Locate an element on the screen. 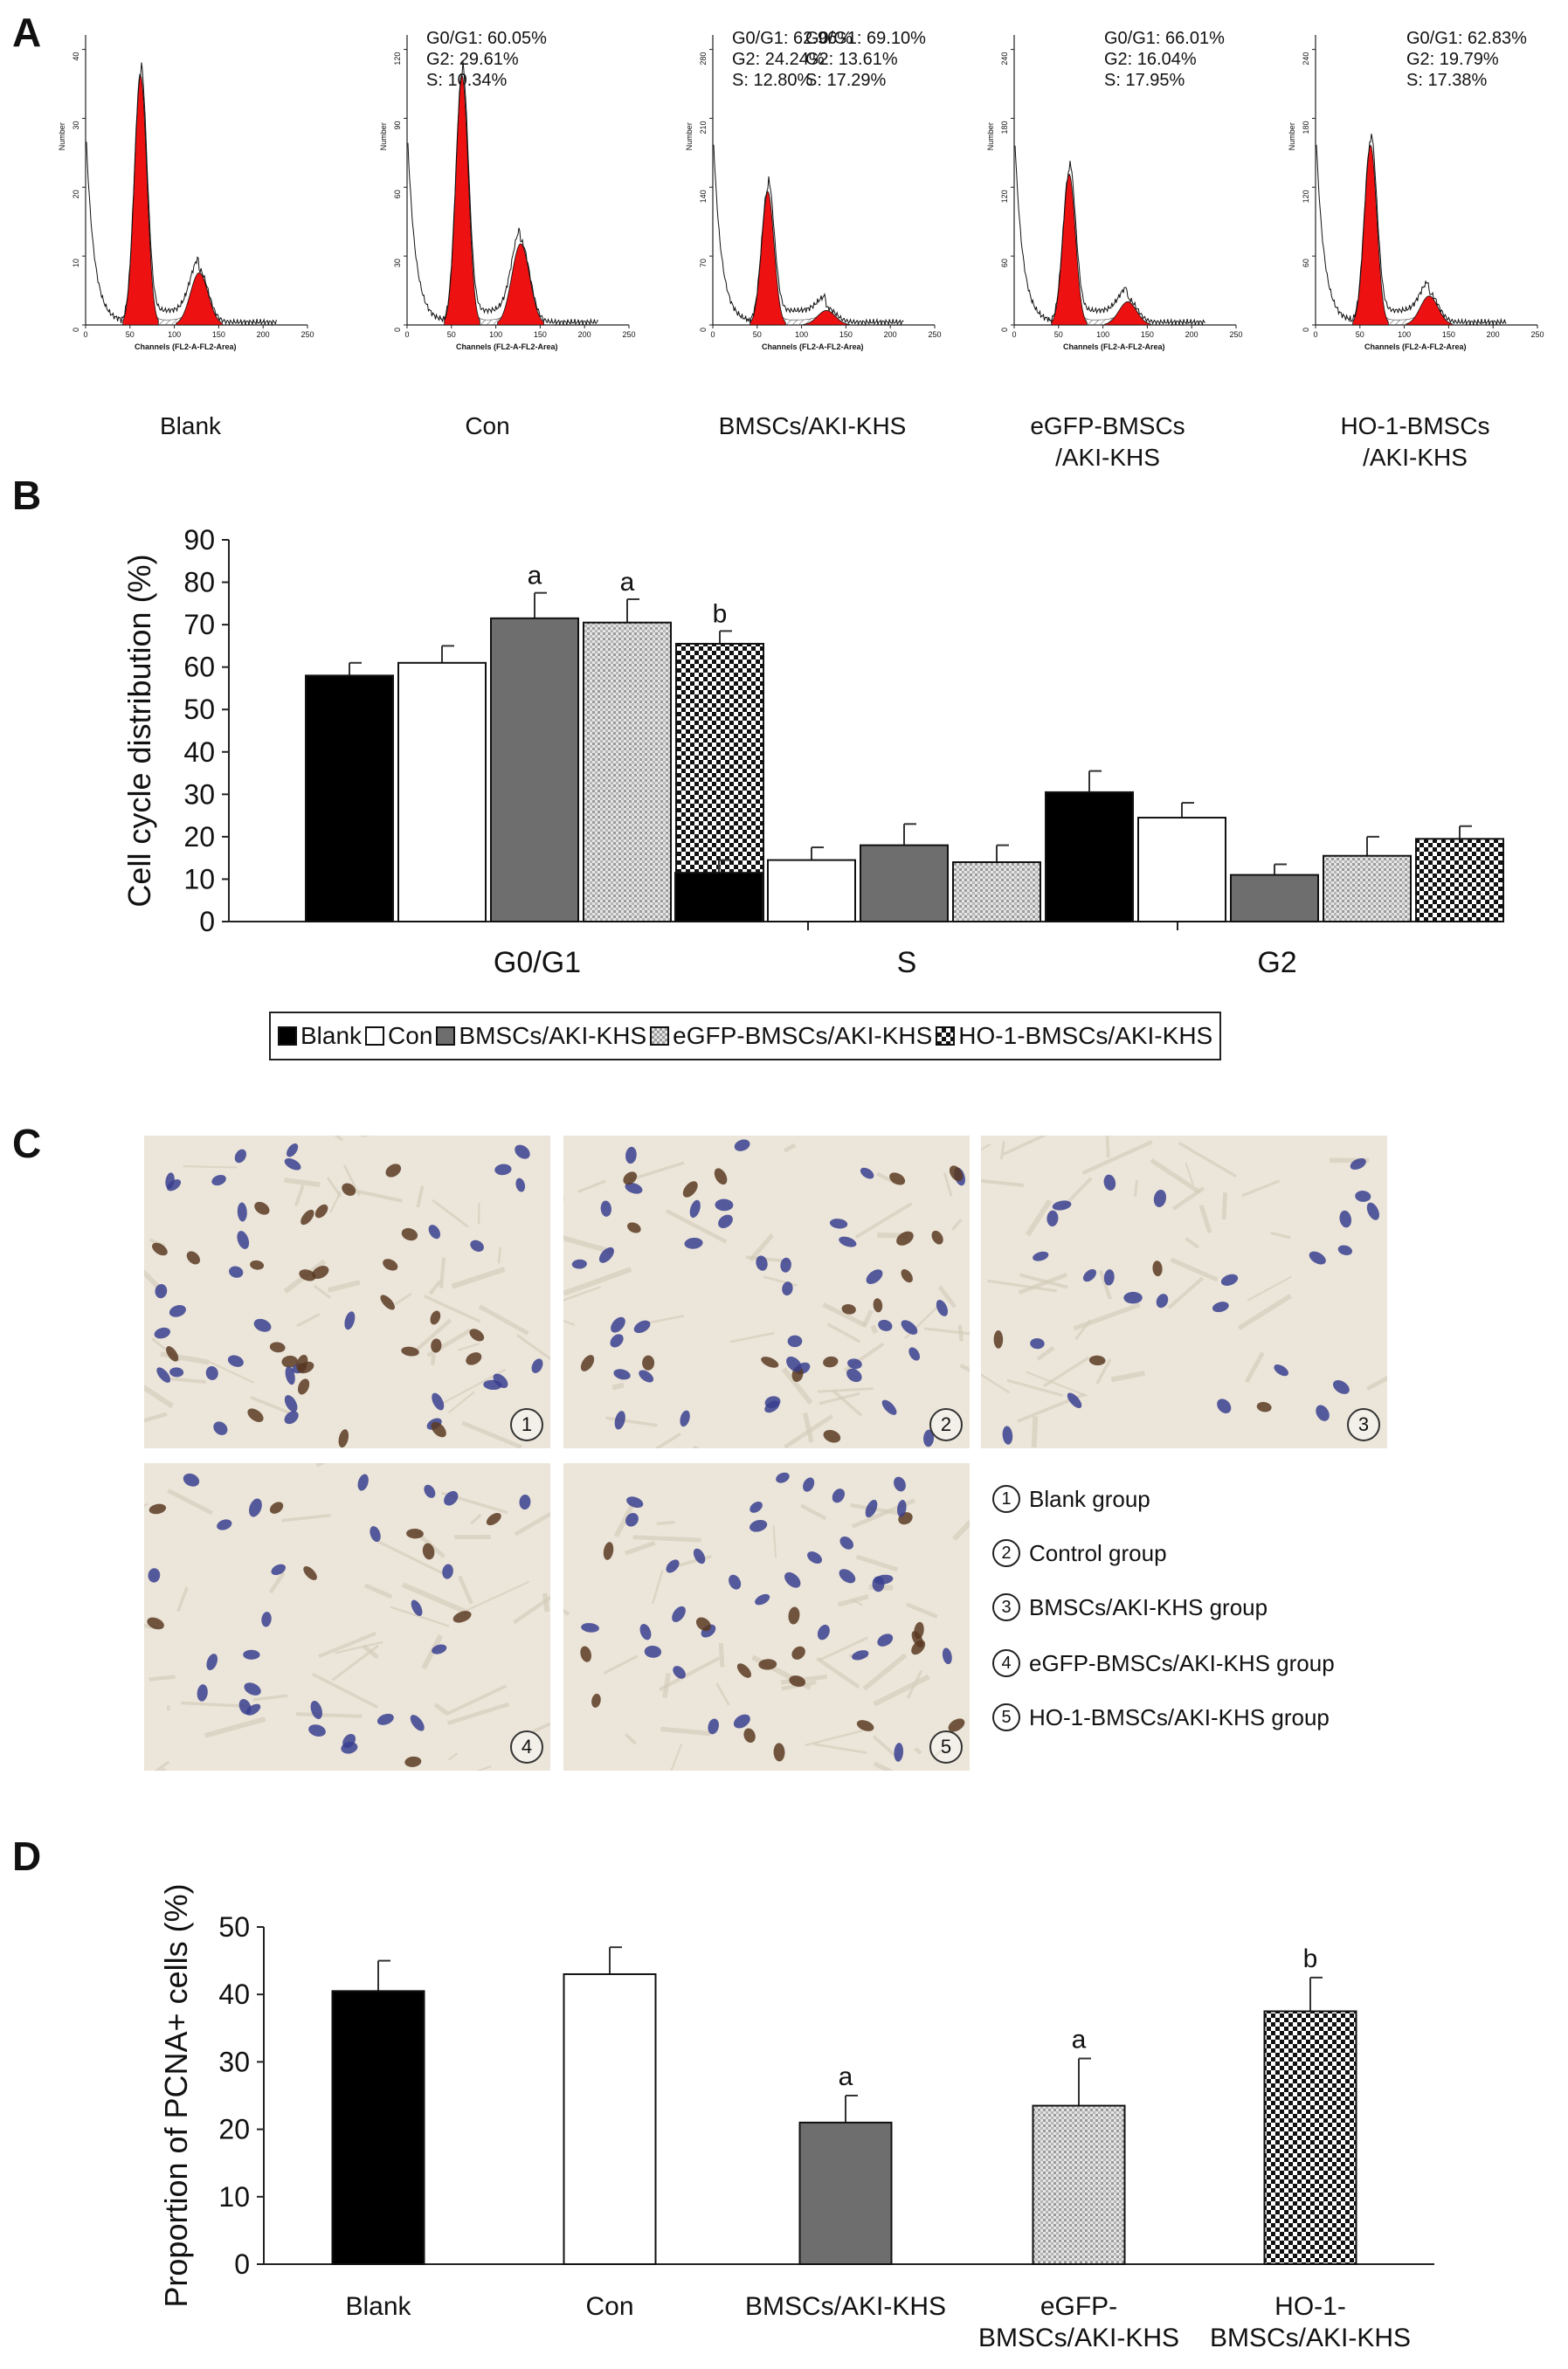 This screenshot has width=1568, height=2369. caption-text: Blank group is located at coordinates (1089, 1498).